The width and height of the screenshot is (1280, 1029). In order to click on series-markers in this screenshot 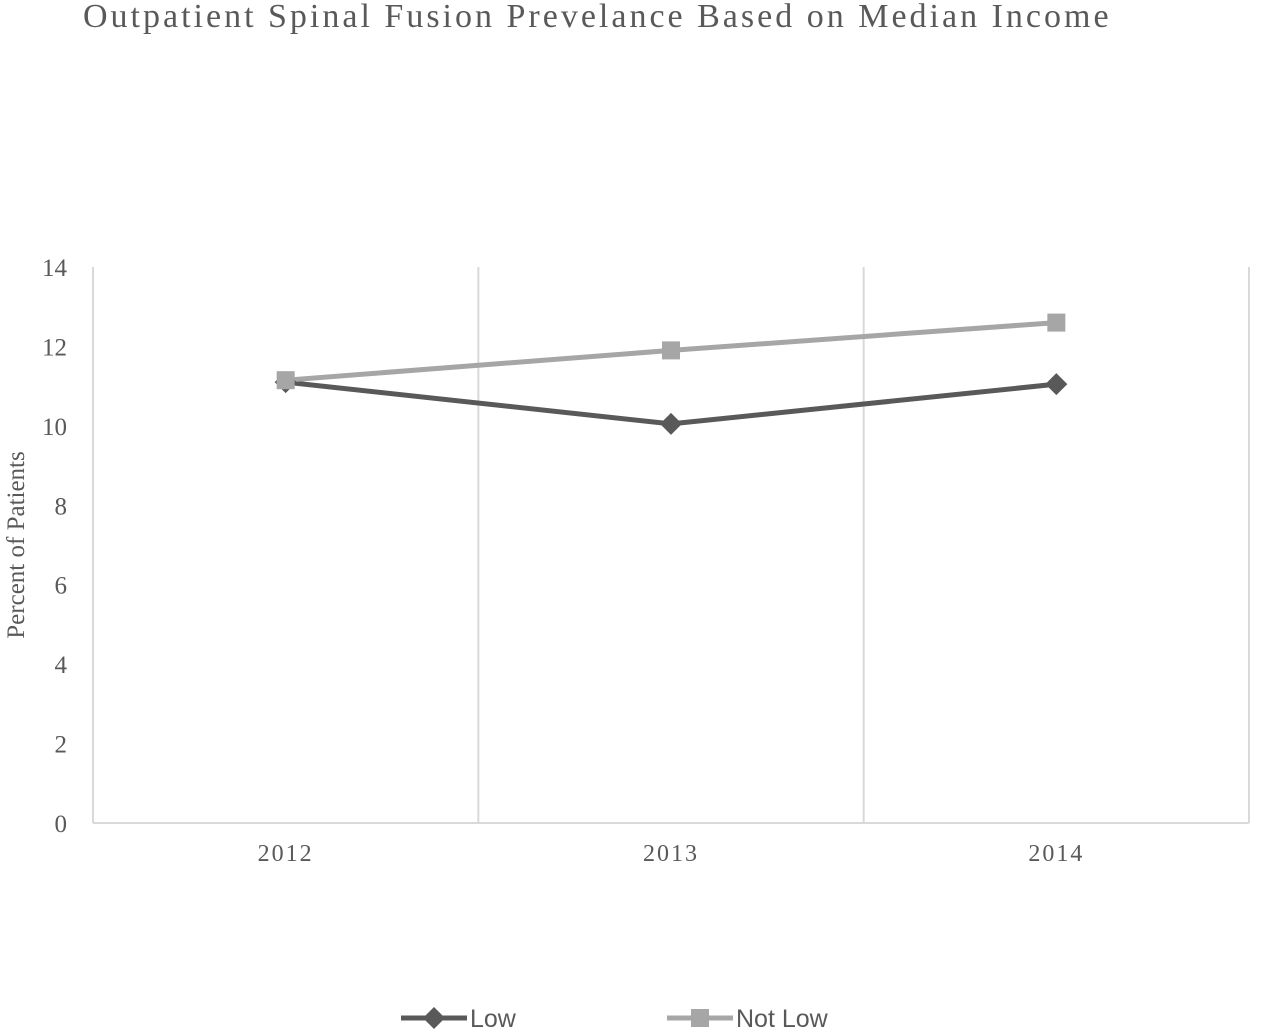, I will do `click(671, 374)`.